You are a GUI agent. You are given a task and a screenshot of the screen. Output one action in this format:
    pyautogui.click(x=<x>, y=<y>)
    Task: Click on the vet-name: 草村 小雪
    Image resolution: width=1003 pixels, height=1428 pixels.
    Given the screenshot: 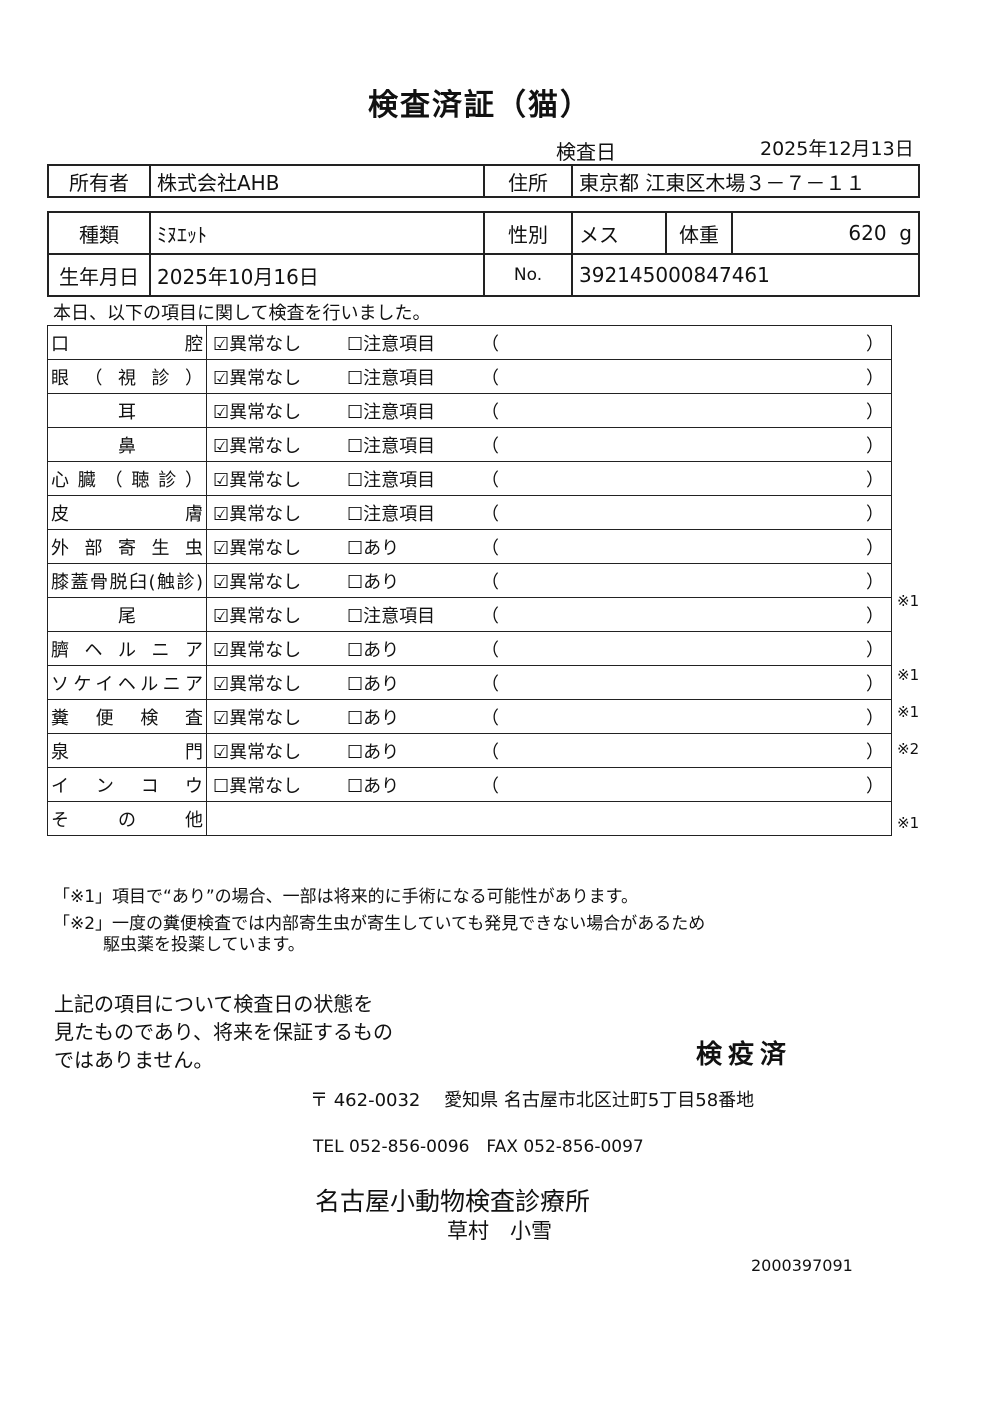 What is the action you would take?
    pyautogui.click(x=499, y=1231)
    